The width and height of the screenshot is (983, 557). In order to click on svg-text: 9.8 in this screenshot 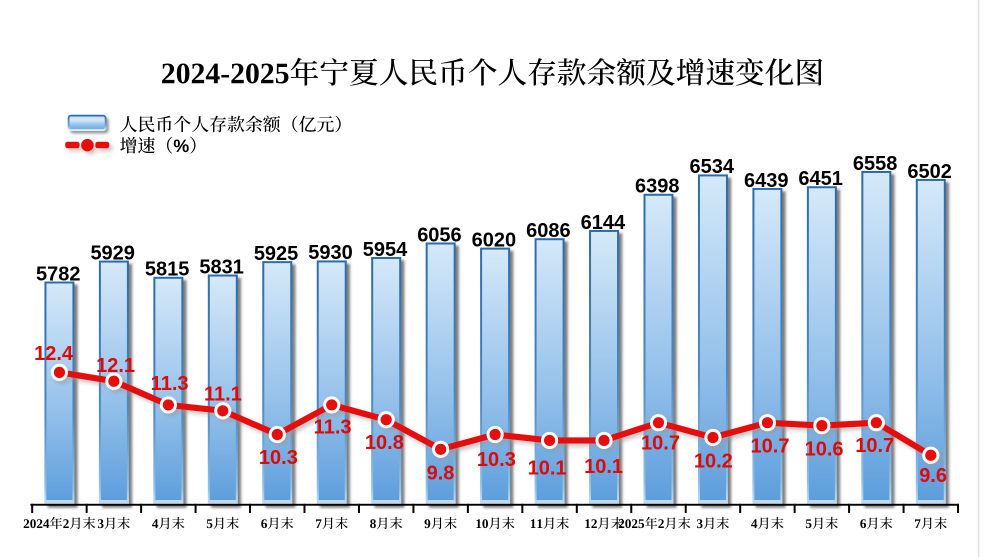, I will do `click(441, 474)`.